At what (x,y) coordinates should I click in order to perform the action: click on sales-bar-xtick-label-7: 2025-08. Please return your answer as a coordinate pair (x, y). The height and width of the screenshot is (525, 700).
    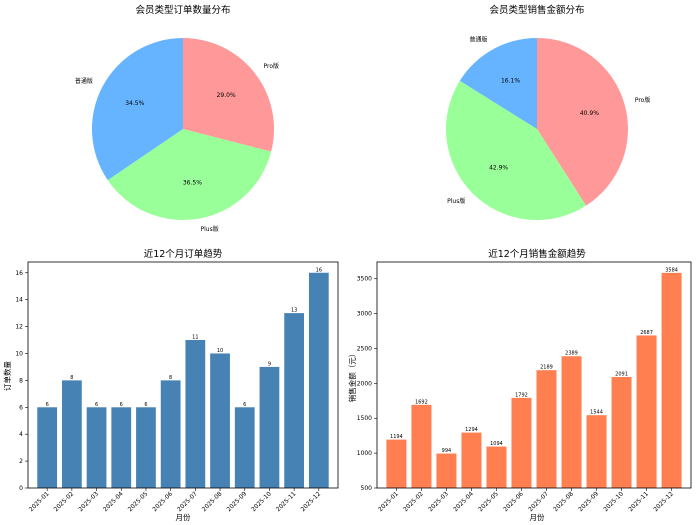
    Looking at the image, I should click on (563, 501).